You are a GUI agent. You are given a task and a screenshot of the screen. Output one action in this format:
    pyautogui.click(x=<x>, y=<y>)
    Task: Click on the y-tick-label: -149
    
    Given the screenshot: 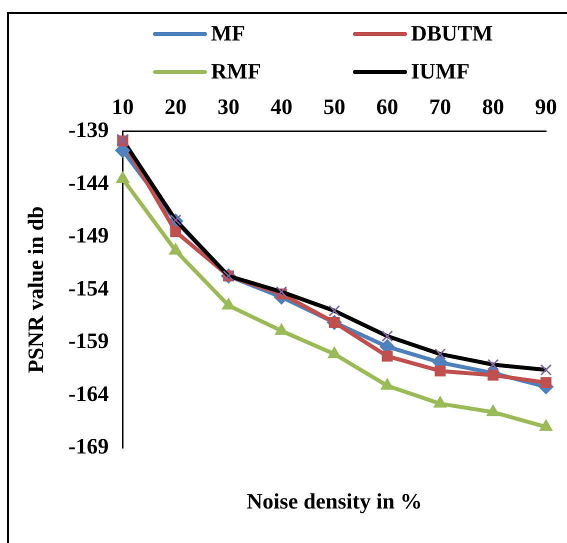 What is the action you would take?
    pyautogui.click(x=88, y=235)
    